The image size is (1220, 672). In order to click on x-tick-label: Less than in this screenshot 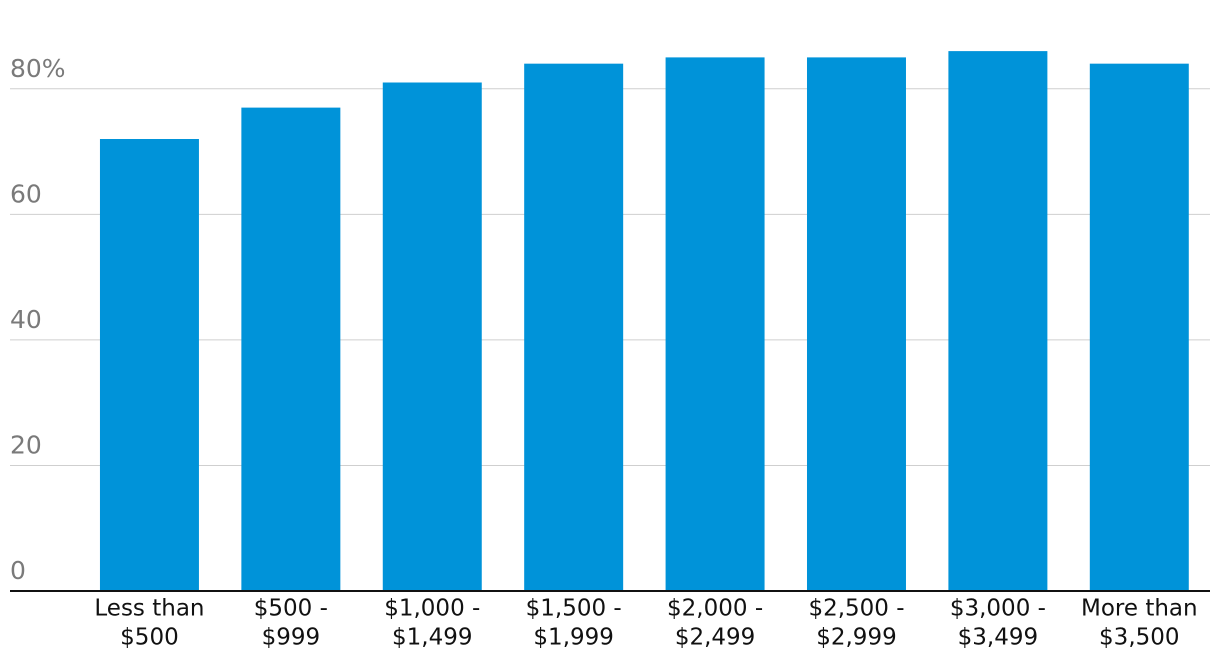, I will do `click(149, 609)`.